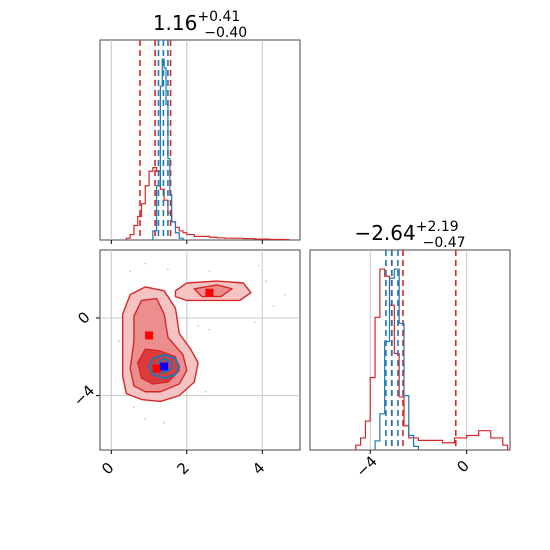 Image resolution: width=550 pixels, height=550 pixels. I want to click on title-plus: +2.19, so click(437, 227).